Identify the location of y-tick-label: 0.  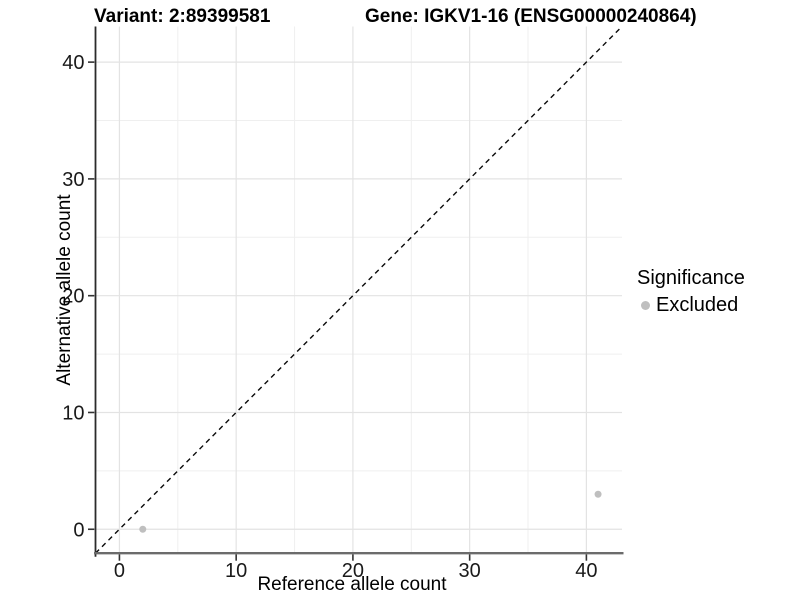
(78, 530).